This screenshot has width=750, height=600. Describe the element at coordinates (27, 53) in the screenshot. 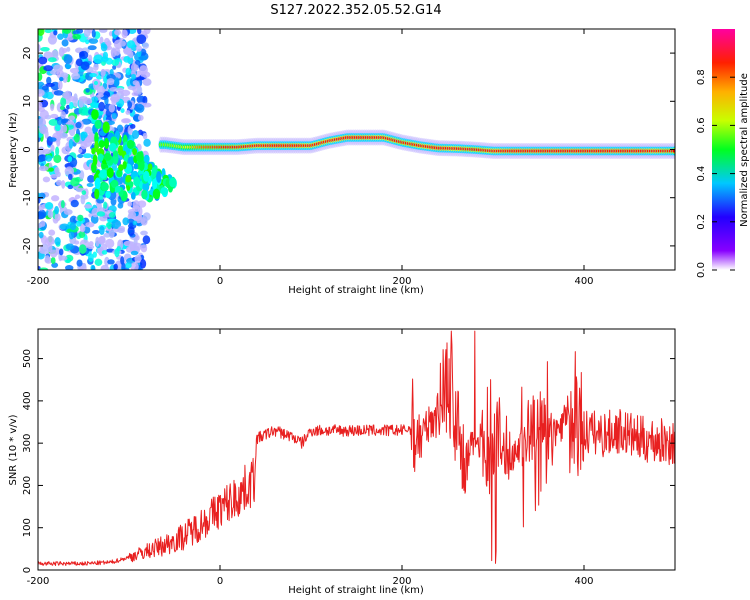

I see `y-tick-label: 20` at that location.